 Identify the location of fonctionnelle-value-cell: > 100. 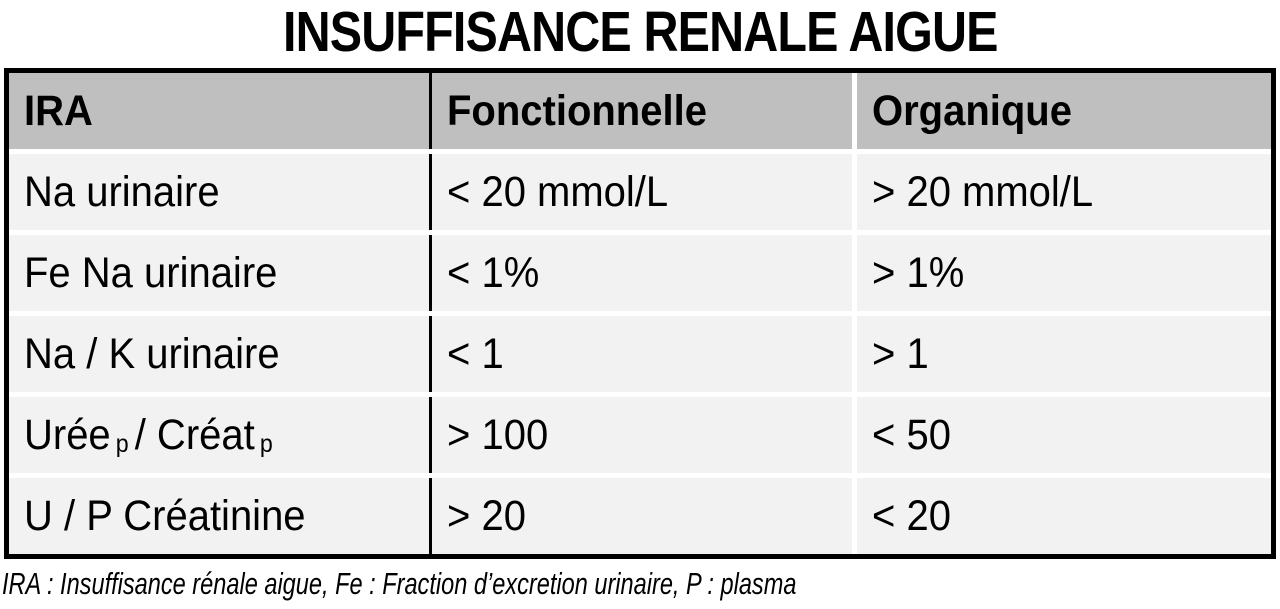
(640, 435).